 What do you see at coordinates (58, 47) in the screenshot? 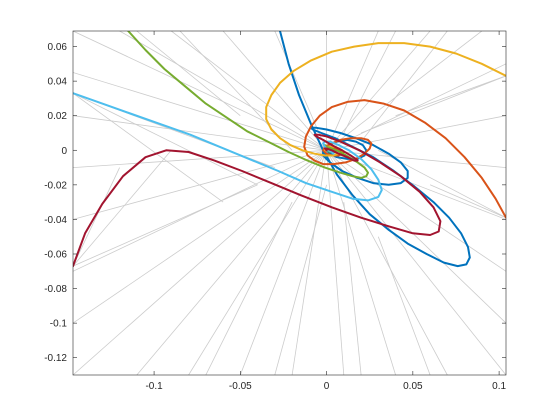
I see `y-tick-label: 0.06` at bounding box center [58, 47].